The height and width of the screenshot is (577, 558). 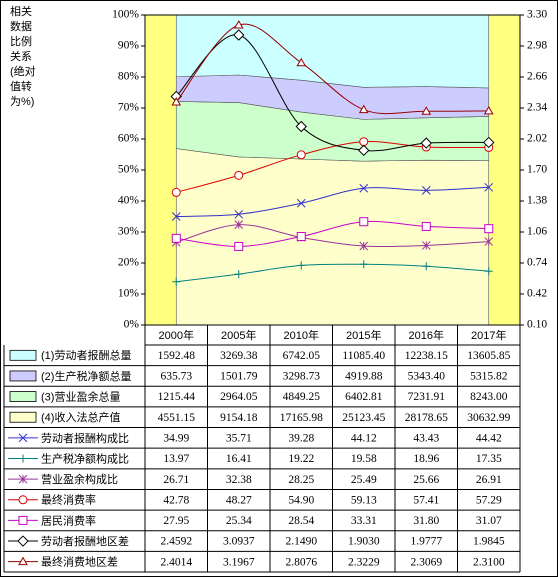 I want to click on table-value: 2.3069, so click(x=426, y=562).